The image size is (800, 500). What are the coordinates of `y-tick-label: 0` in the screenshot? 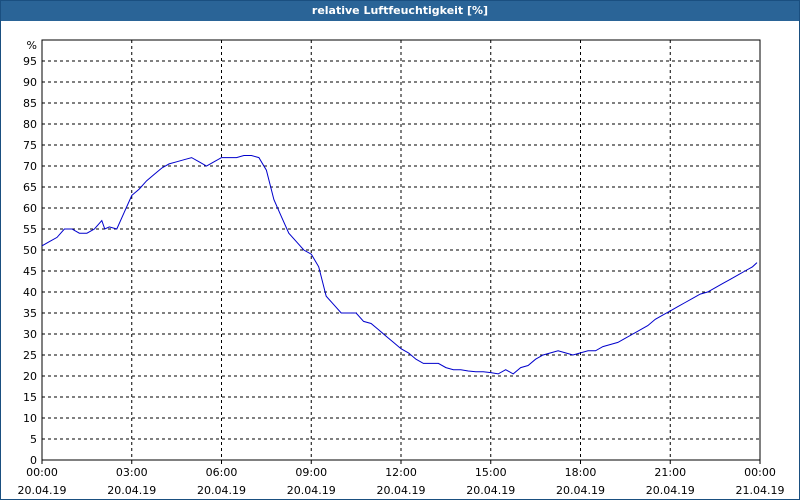 It's located at (33, 460).